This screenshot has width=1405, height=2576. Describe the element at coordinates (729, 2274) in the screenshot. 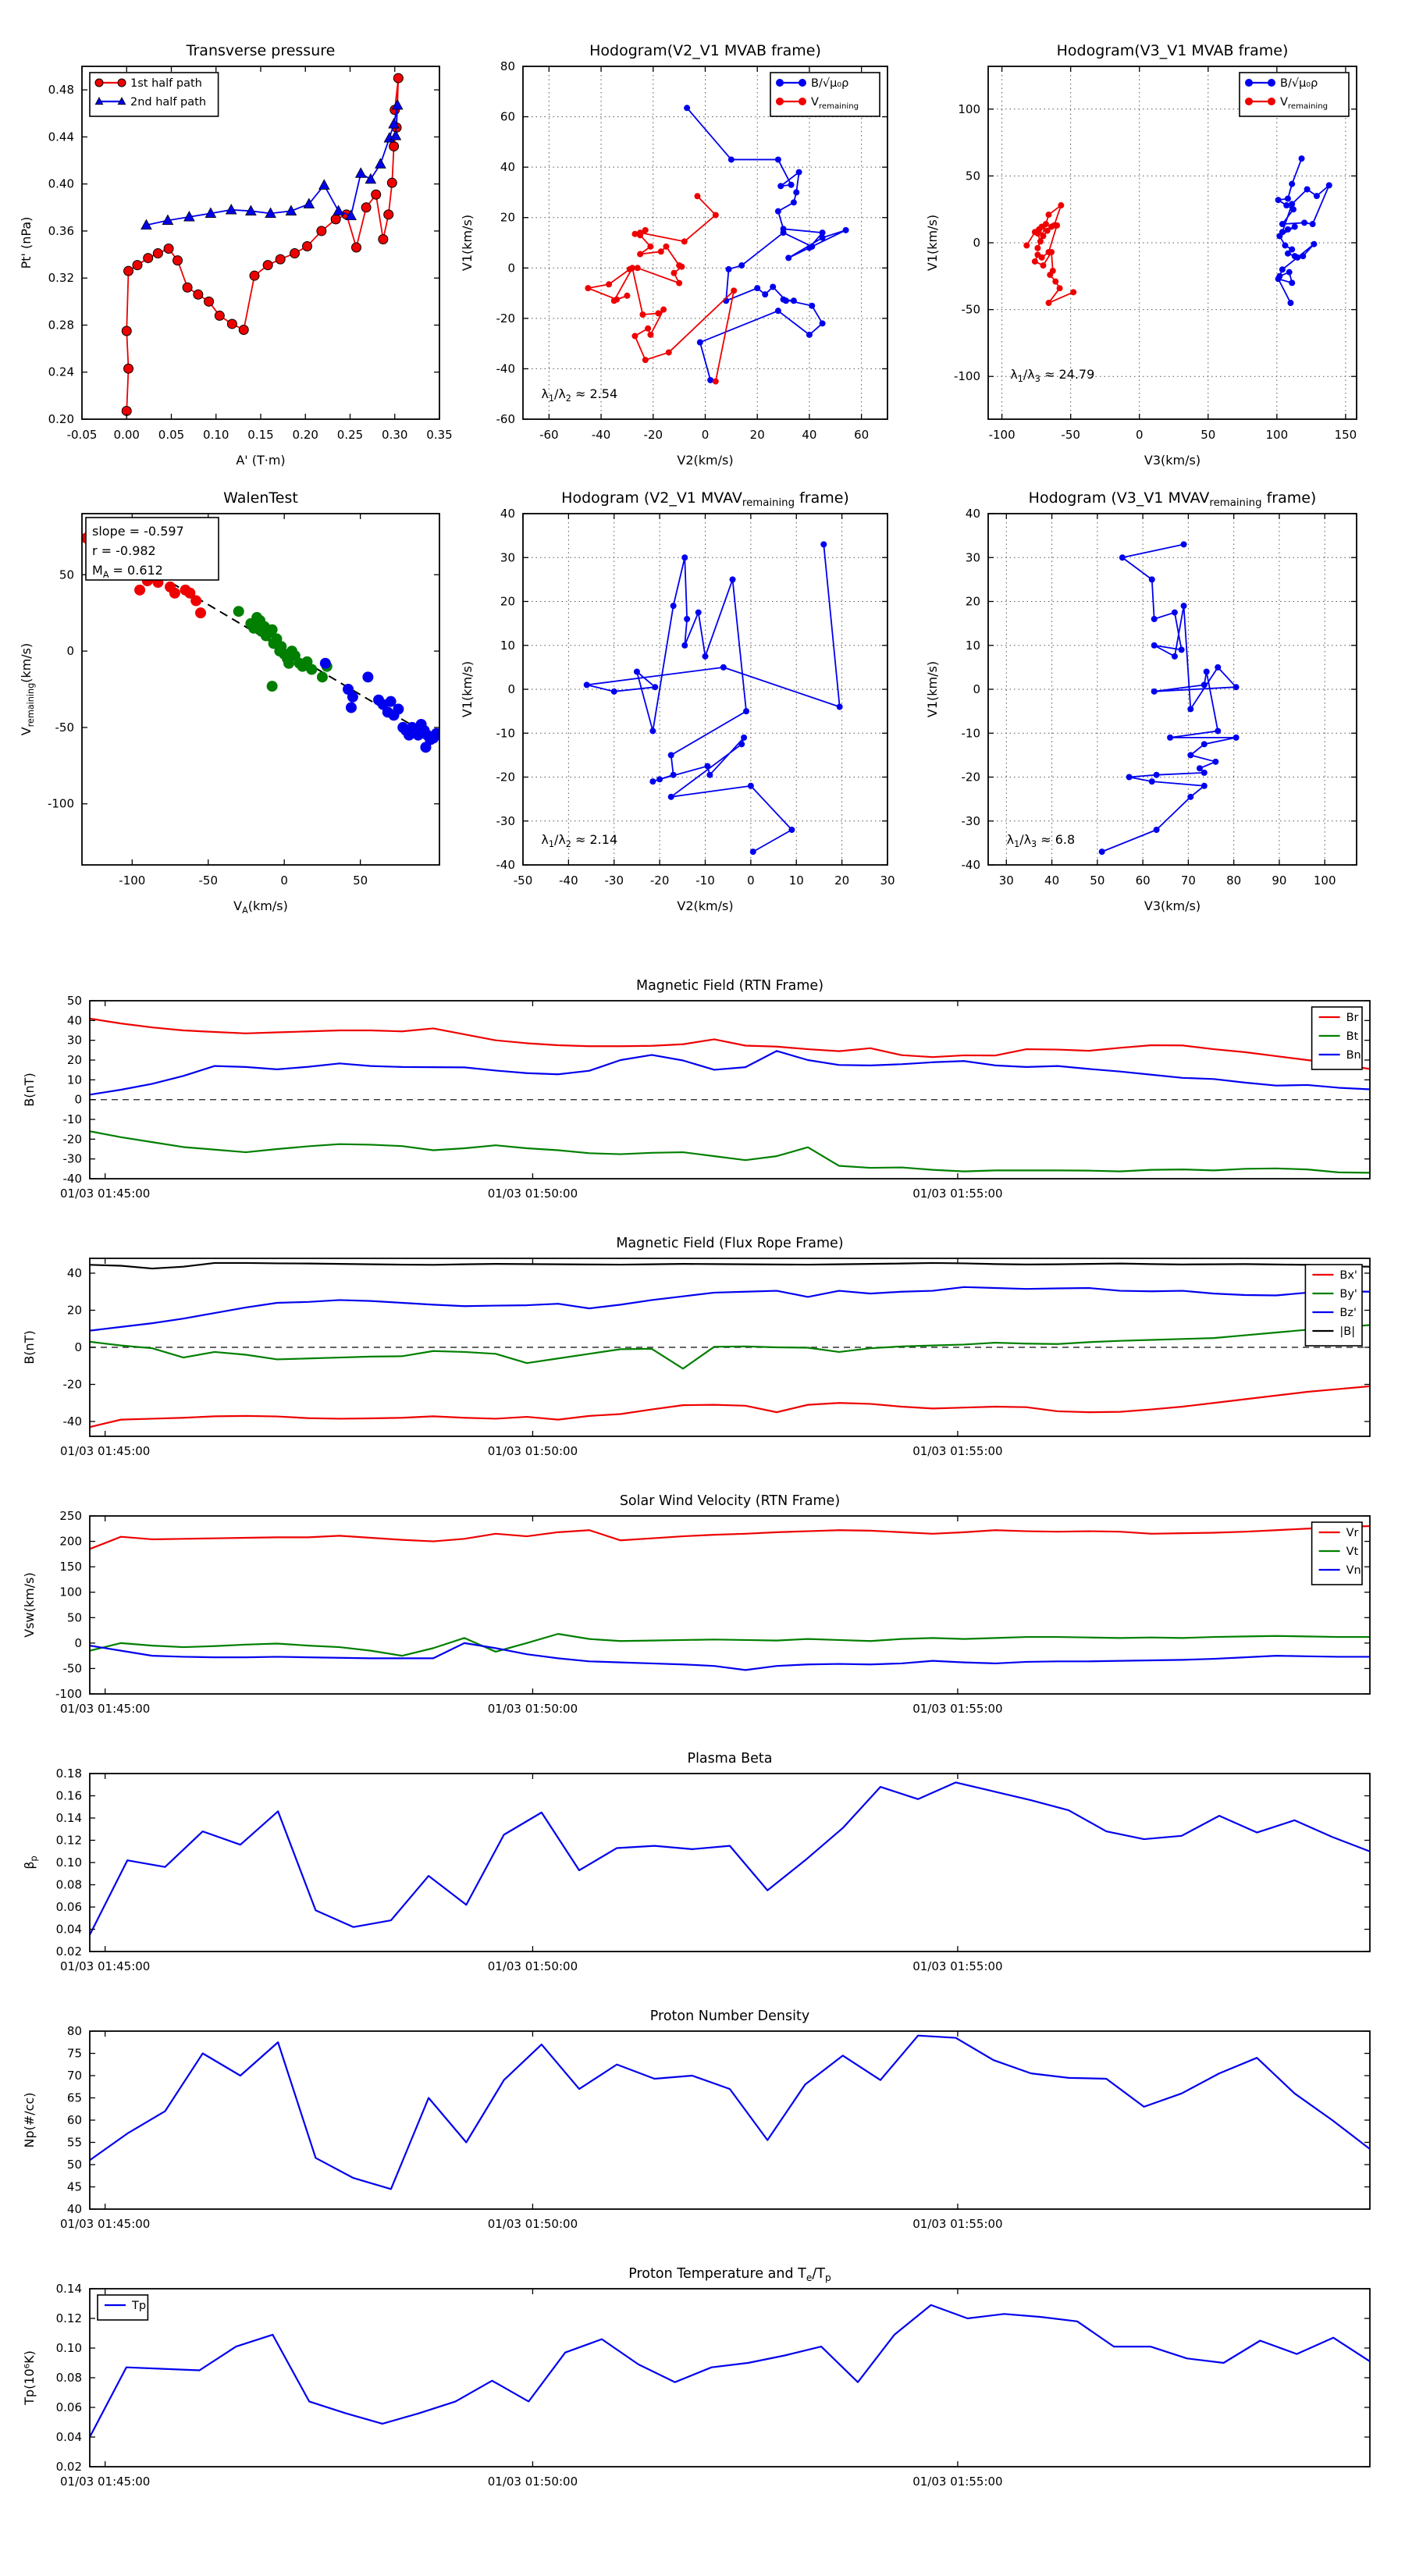

I see `proton-temperature-title: Proton Temperature and Te/Tp` at that location.